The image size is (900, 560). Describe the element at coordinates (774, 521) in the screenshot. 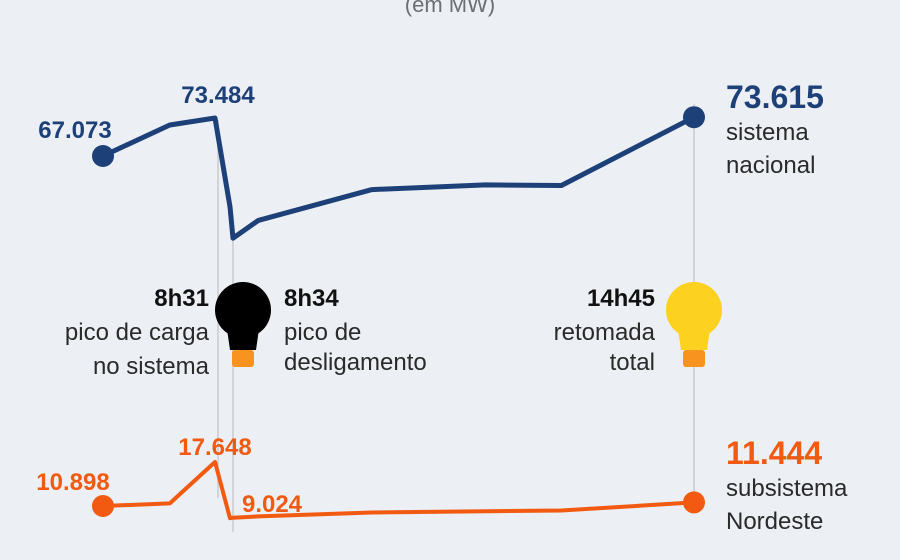

I see `name-northeast-line2: Nordeste` at that location.